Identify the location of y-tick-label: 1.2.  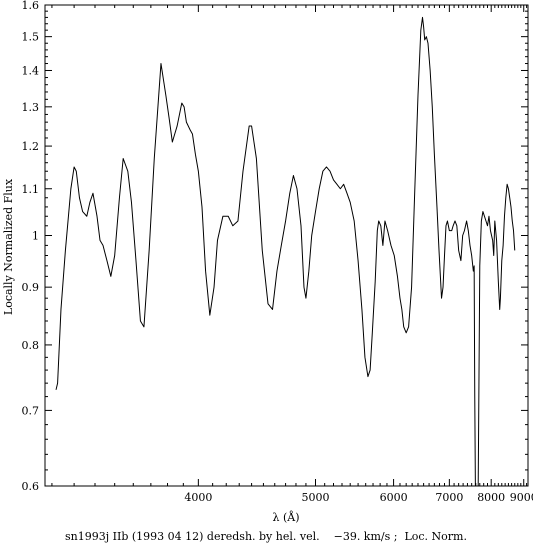
(31, 146).